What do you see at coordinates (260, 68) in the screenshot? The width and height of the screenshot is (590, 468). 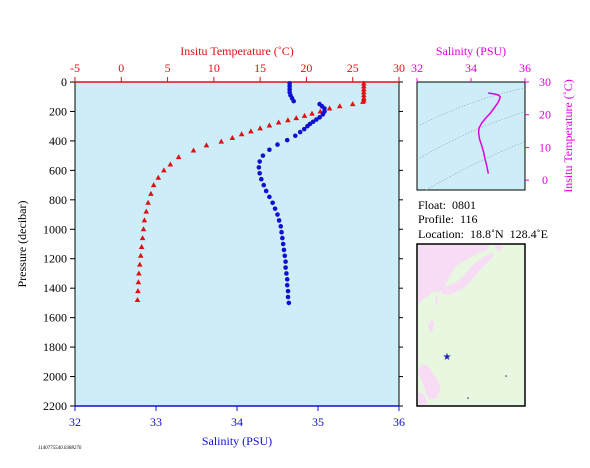 I see `temperature-tick-label: 15` at bounding box center [260, 68].